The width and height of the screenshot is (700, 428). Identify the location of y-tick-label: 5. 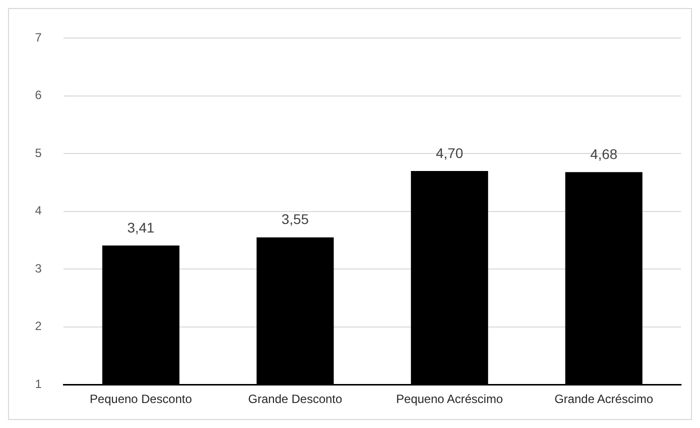
(38, 153).